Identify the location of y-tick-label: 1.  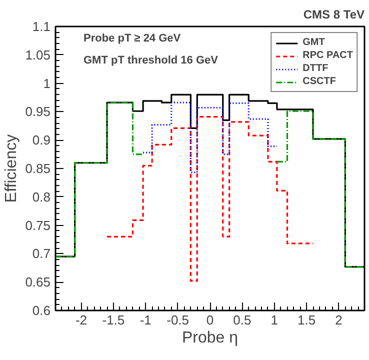
(47, 83).